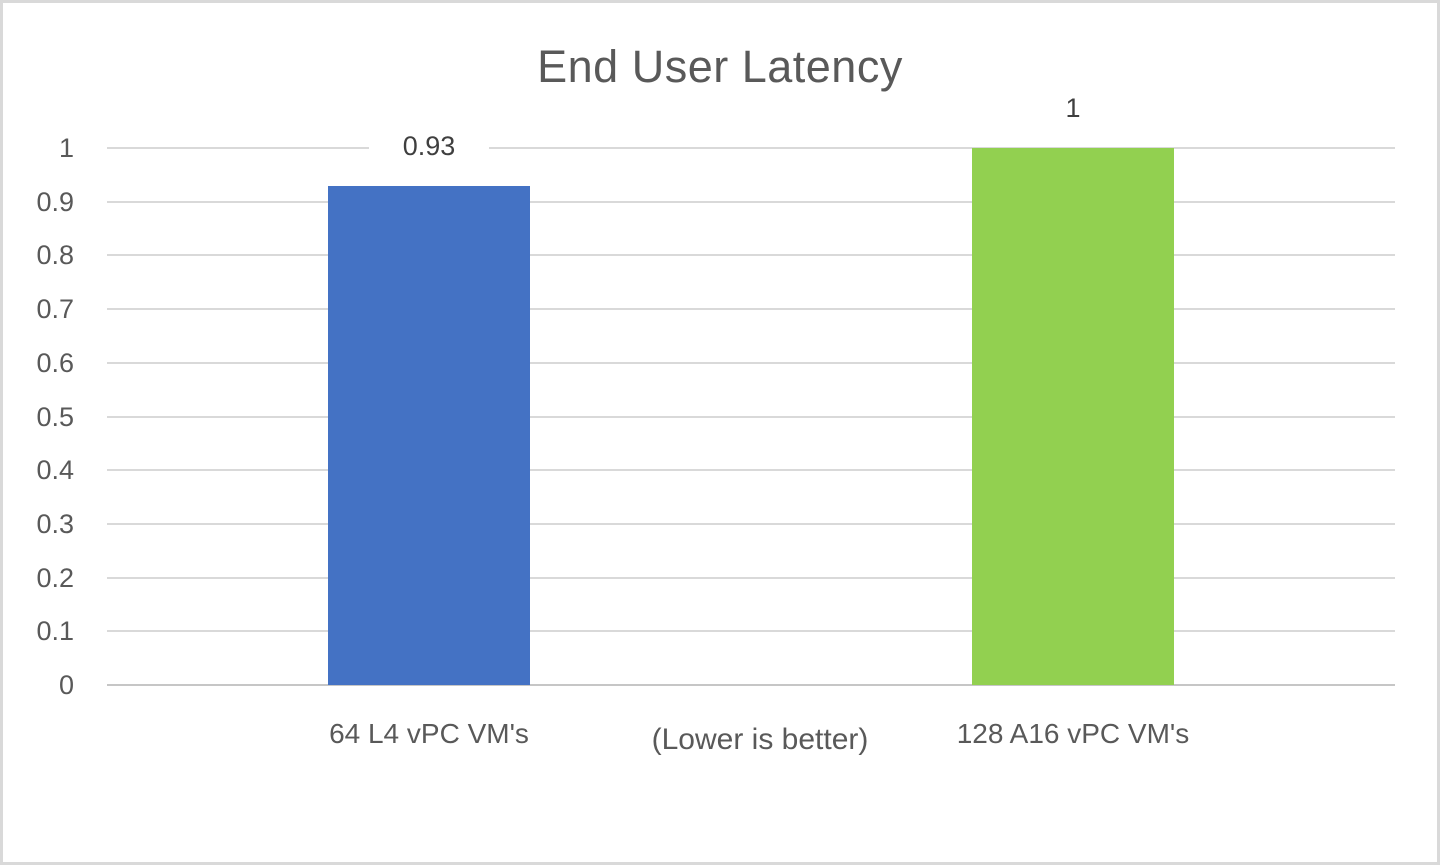  I want to click on lower-is-better-annotation: (Lower is better), so click(760, 739).